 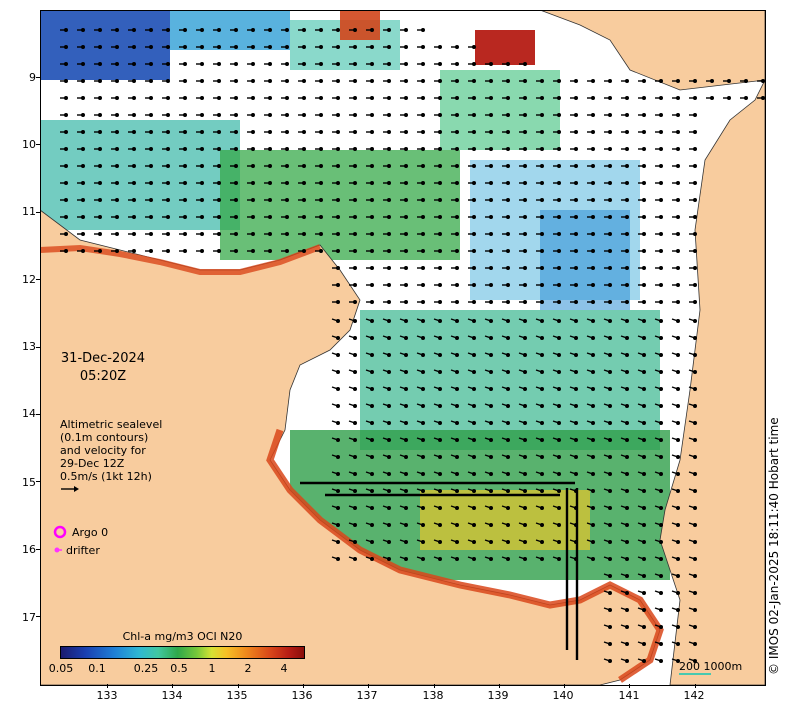 I want to click on lon-tick-mark, so click(x=630, y=686).